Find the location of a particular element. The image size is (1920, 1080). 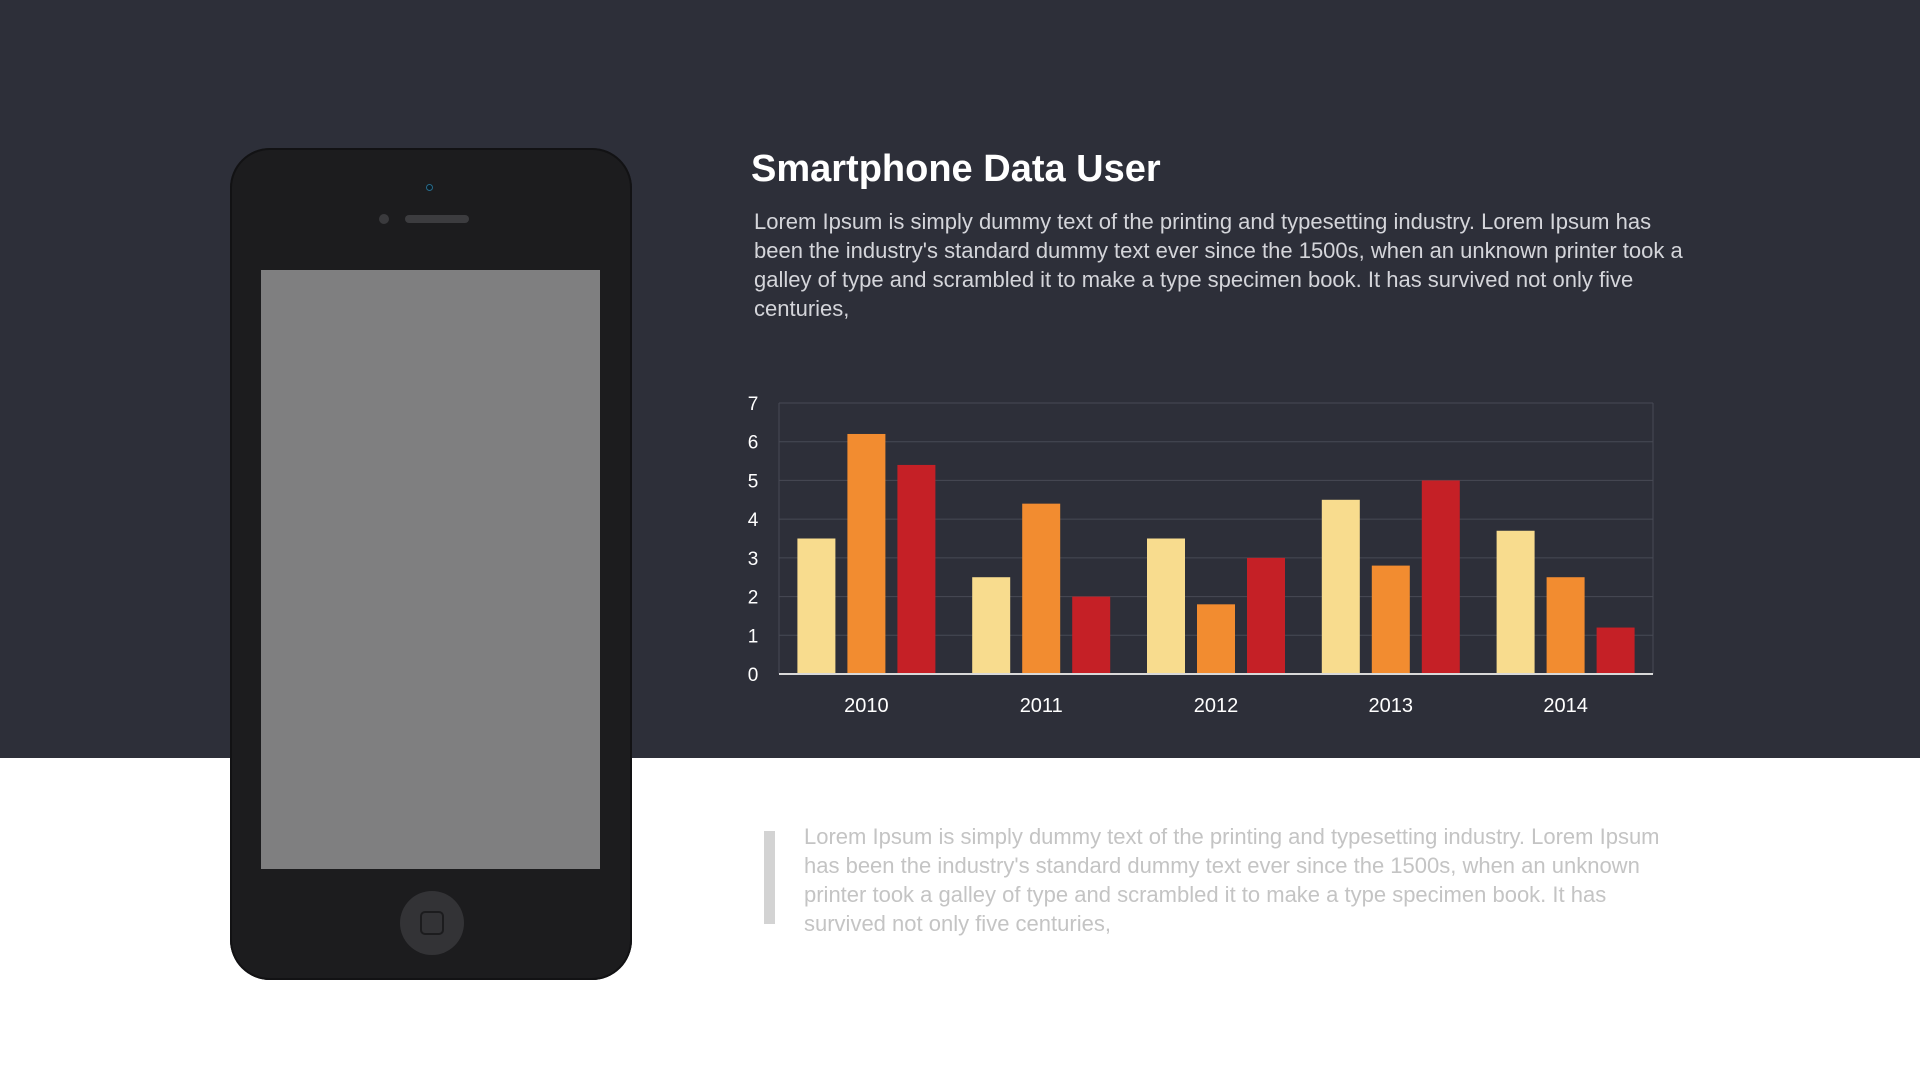

y-tick-label: 3 is located at coordinates (753, 559).